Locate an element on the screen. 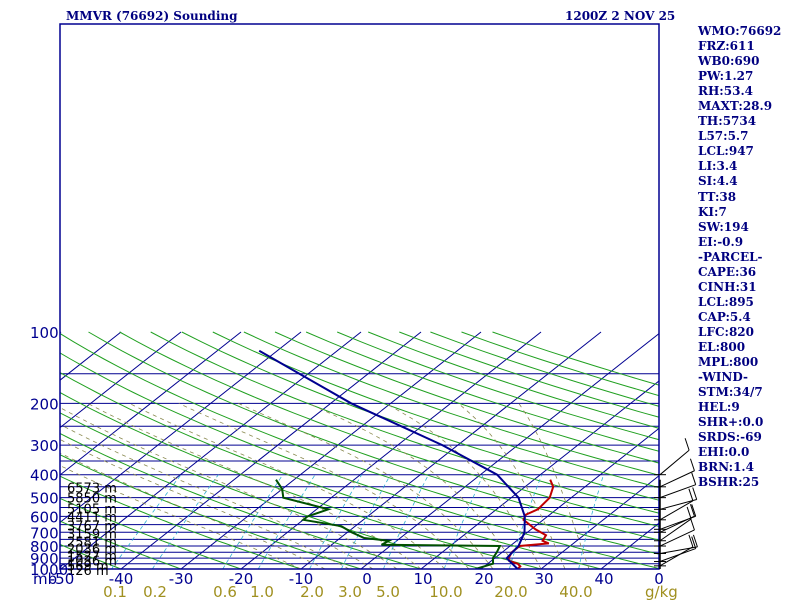  pressure-tick-label: 500 is located at coordinates (44, 499).